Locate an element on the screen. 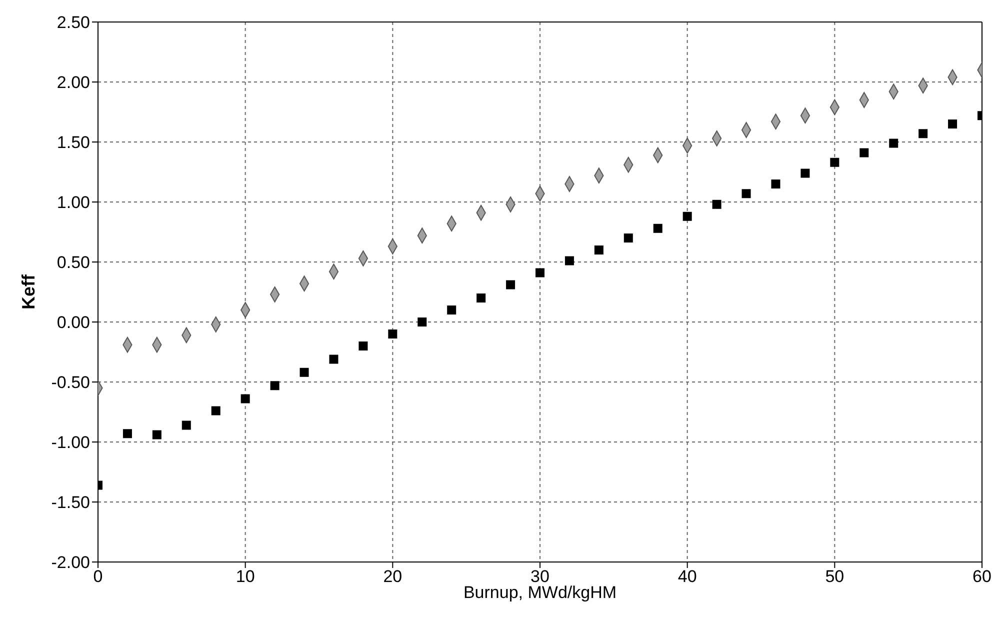 This screenshot has height=617, width=1000. x-tick-label: 0 is located at coordinates (98, 576).